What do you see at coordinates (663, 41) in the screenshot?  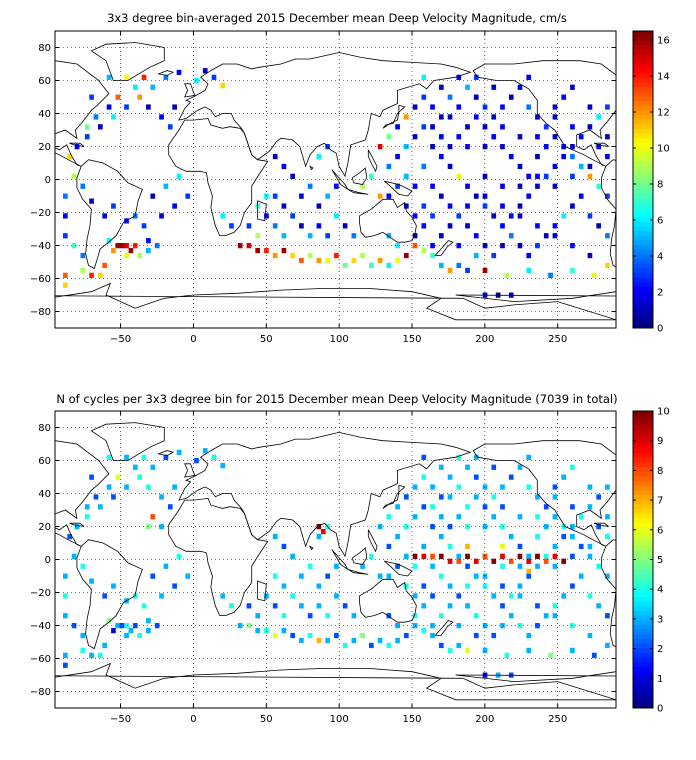 I see `colorbar-tick-label: 16` at bounding box center [663, 41].